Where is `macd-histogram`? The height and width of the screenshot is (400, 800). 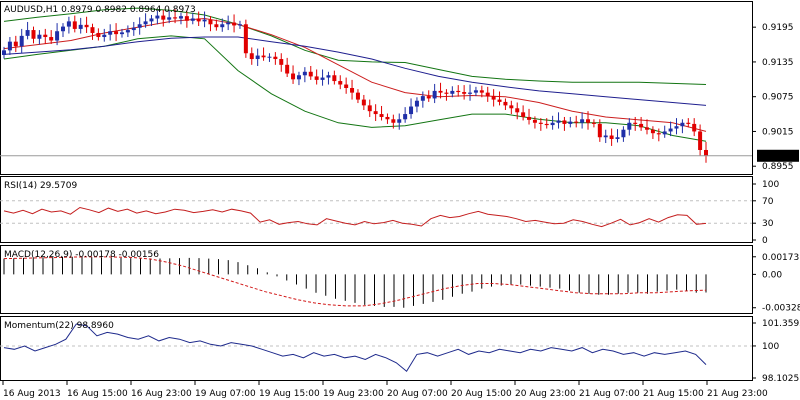 macd-histogram is located at coordinates (355, 282).